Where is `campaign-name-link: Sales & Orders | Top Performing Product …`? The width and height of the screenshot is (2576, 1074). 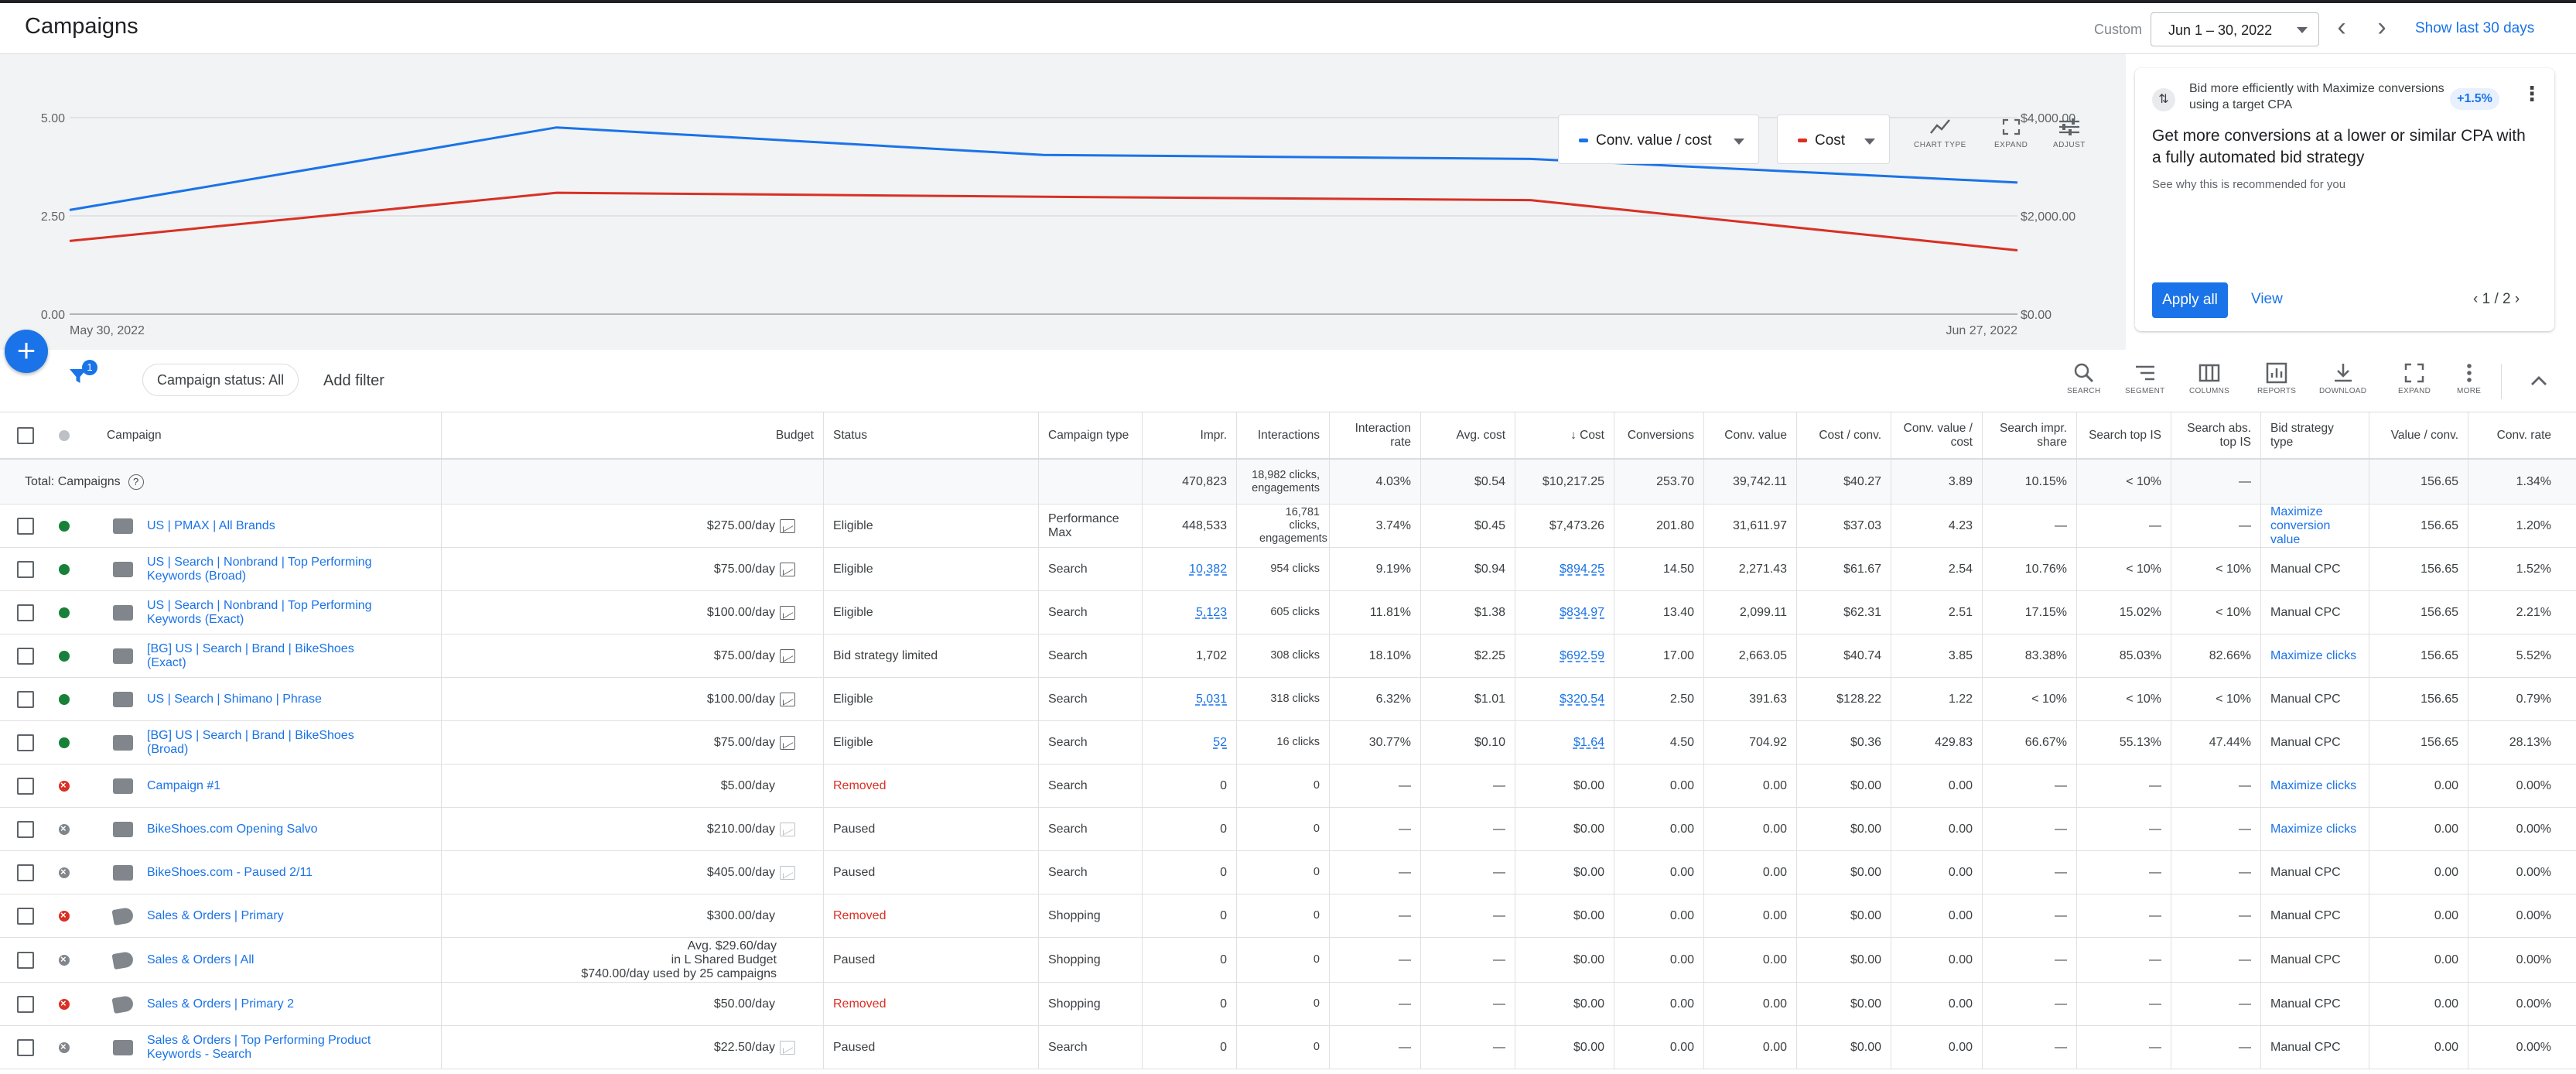
campaign-name-link: Sales & Orders | Top Performing Product … is located at coordinates (259, 1047).